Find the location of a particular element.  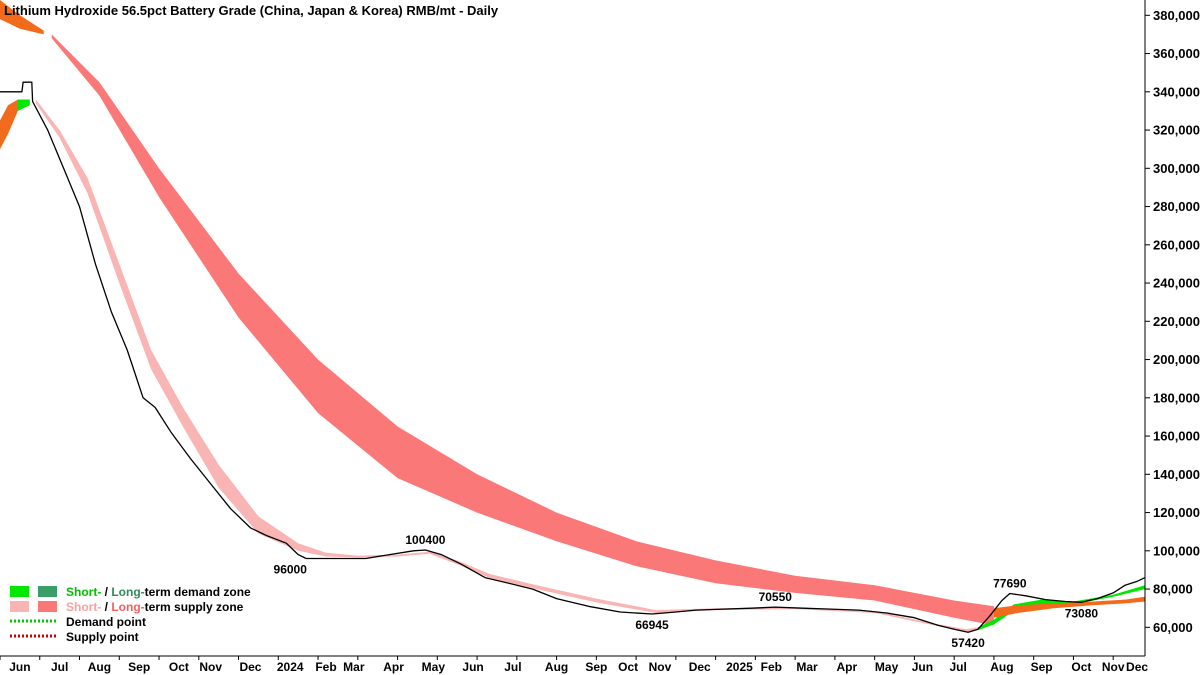

y-tick-label: 160,000 is located at coordinates (1176, 436).